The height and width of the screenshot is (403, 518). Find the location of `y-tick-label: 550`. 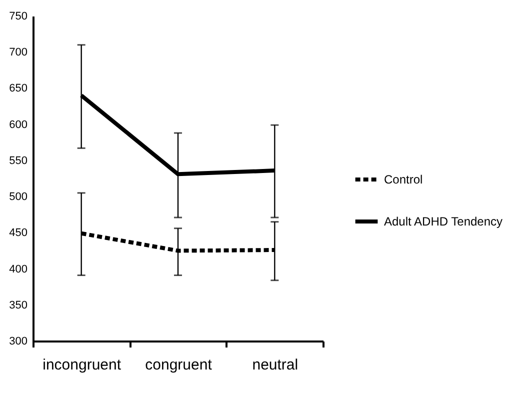

y-tick-label: 550 is located at coordinates (18, 160).